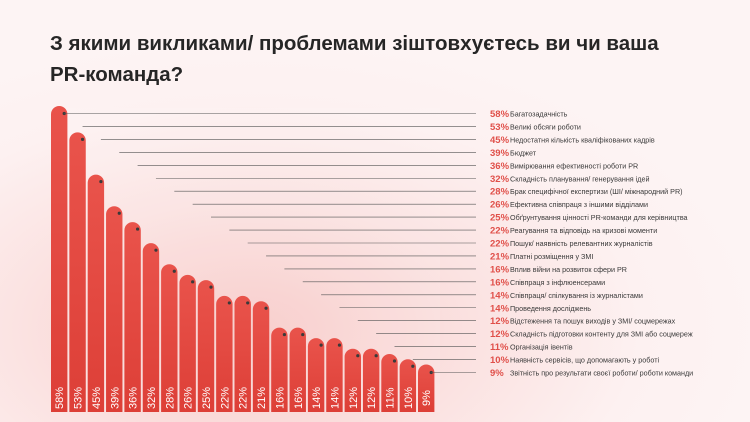  I want to click on category-label: Організація івентів, so click(541, 347).